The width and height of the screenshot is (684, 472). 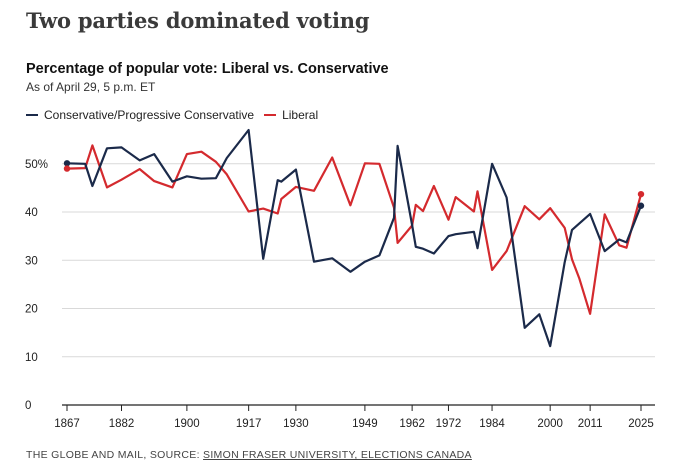 What do you see at coordinates (550, 424) in the screenshot?
I see `x-tick-label-2000: 2000` at bounding box center [550, 424].